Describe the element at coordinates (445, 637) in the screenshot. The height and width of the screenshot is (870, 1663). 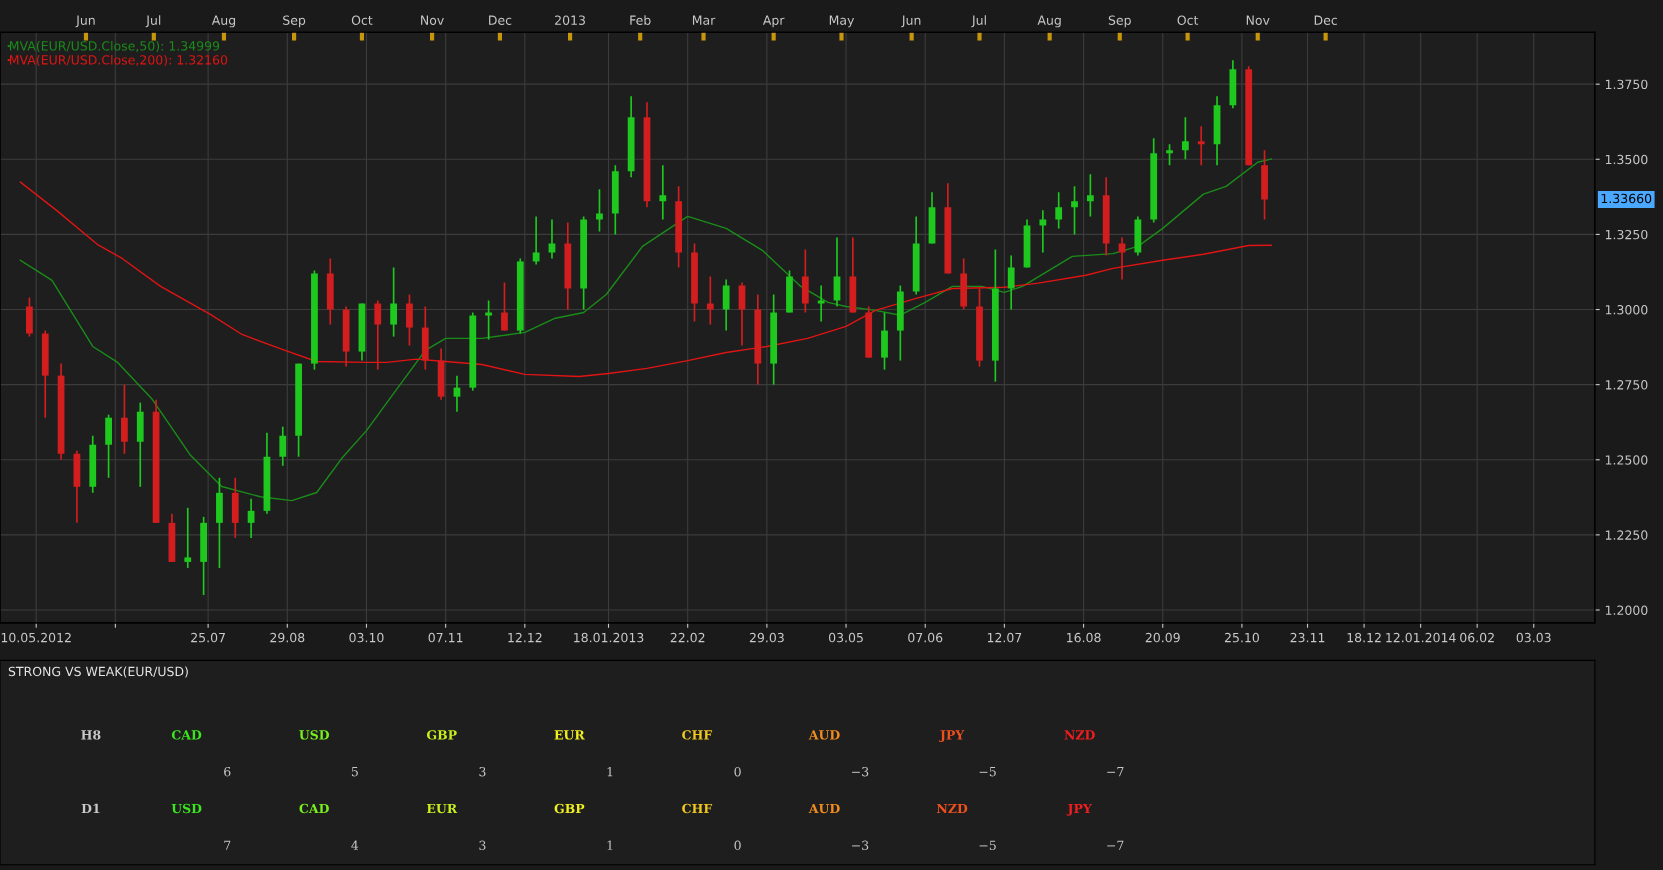
I see `x-tick-label: 07.11` at that location.